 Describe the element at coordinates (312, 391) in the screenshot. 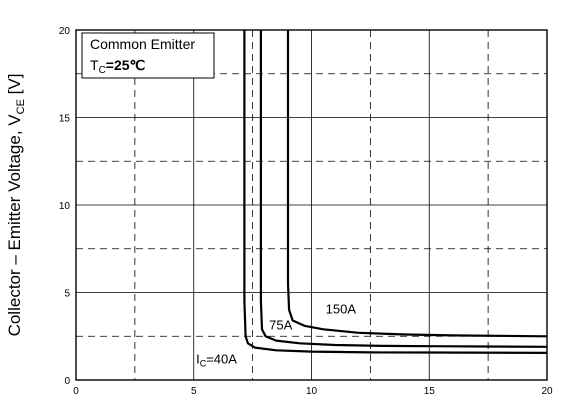

I see `x-tick-label: 10` at that location.